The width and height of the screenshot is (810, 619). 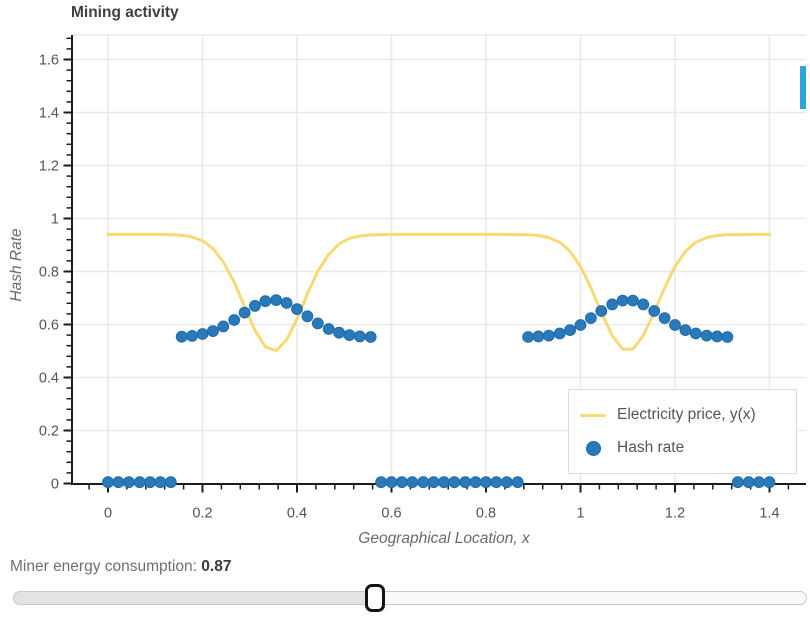 What do you see at coordinates (593, 415) in the screenshot?
I see `line-swatch-icon` at bounding box center [593, 415].